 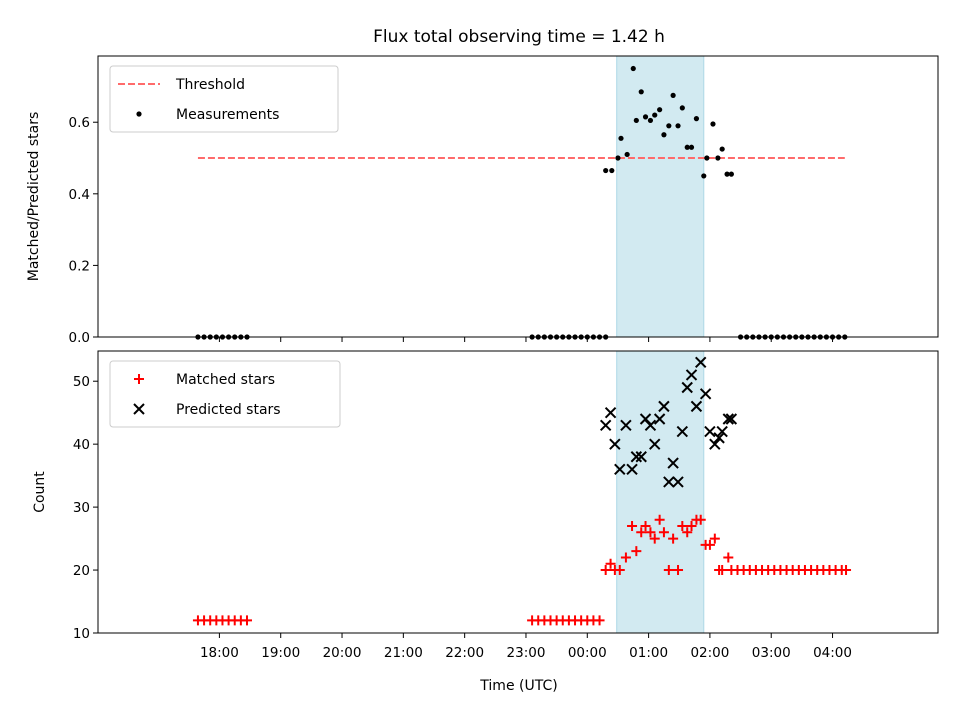 I want to click on legend-label-measurements: Measurements, so click(x=227, y=115).